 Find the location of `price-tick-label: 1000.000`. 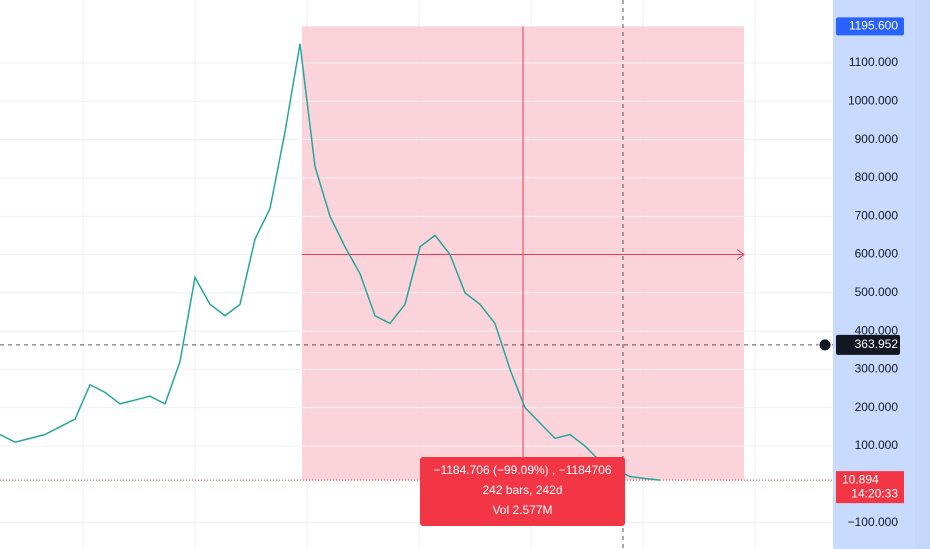

price-tick-label: 1000.000 is located at coordinates (873, 100).